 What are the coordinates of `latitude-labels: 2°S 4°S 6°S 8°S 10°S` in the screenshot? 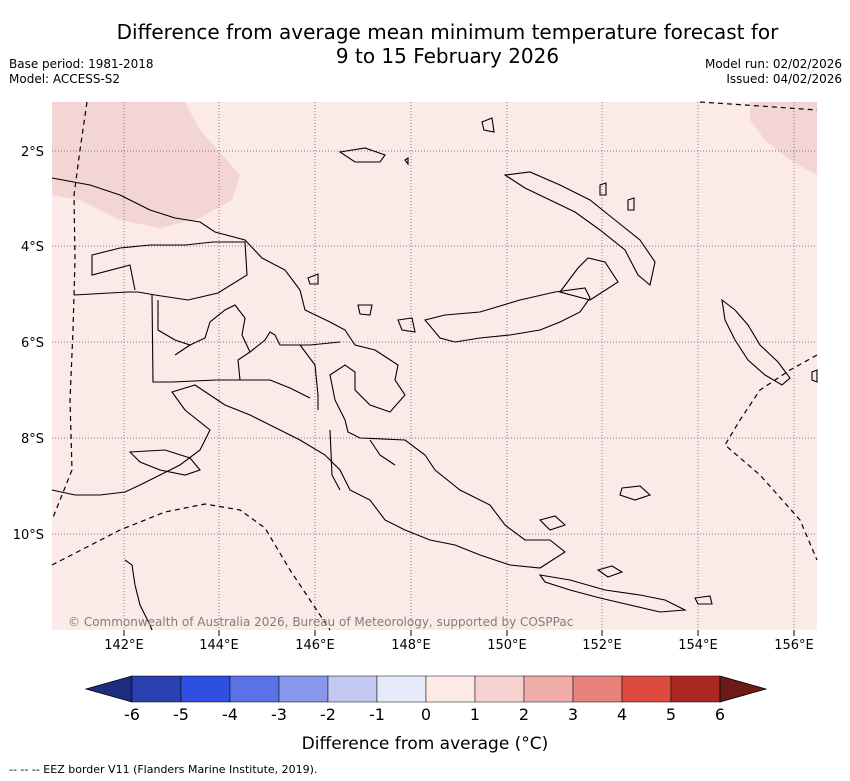 It's located at (28, 344).